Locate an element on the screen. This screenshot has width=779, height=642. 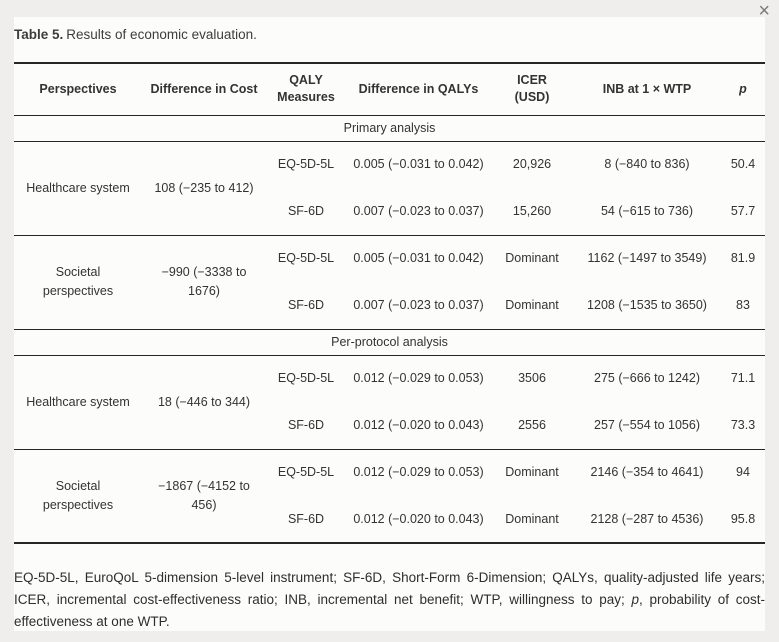
cell-icer: 2556 is located at coordinates (532, 424).